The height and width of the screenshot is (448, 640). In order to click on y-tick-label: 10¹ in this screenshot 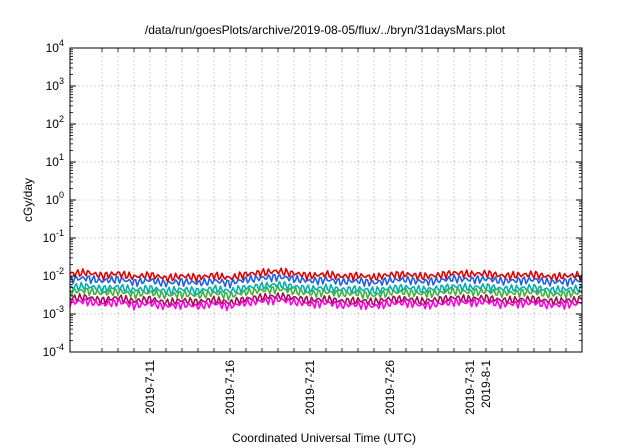, I will do `click(55, 160)`.